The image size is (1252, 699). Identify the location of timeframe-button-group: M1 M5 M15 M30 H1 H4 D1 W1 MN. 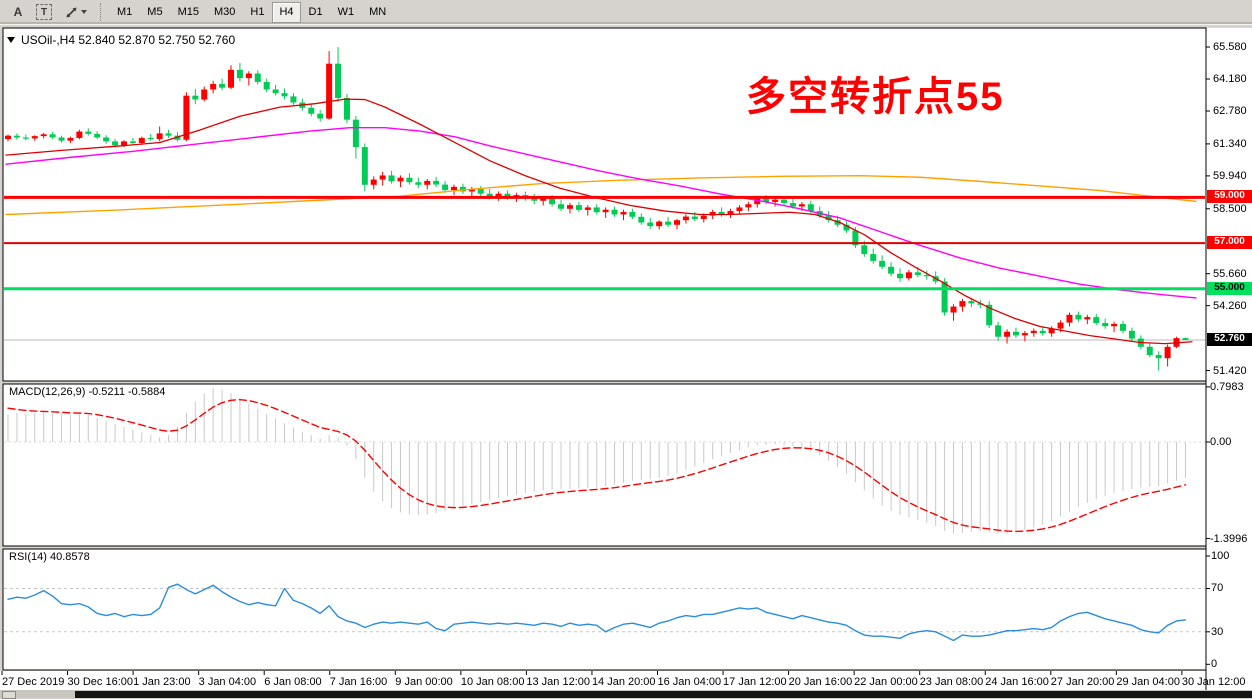
(252, 12).